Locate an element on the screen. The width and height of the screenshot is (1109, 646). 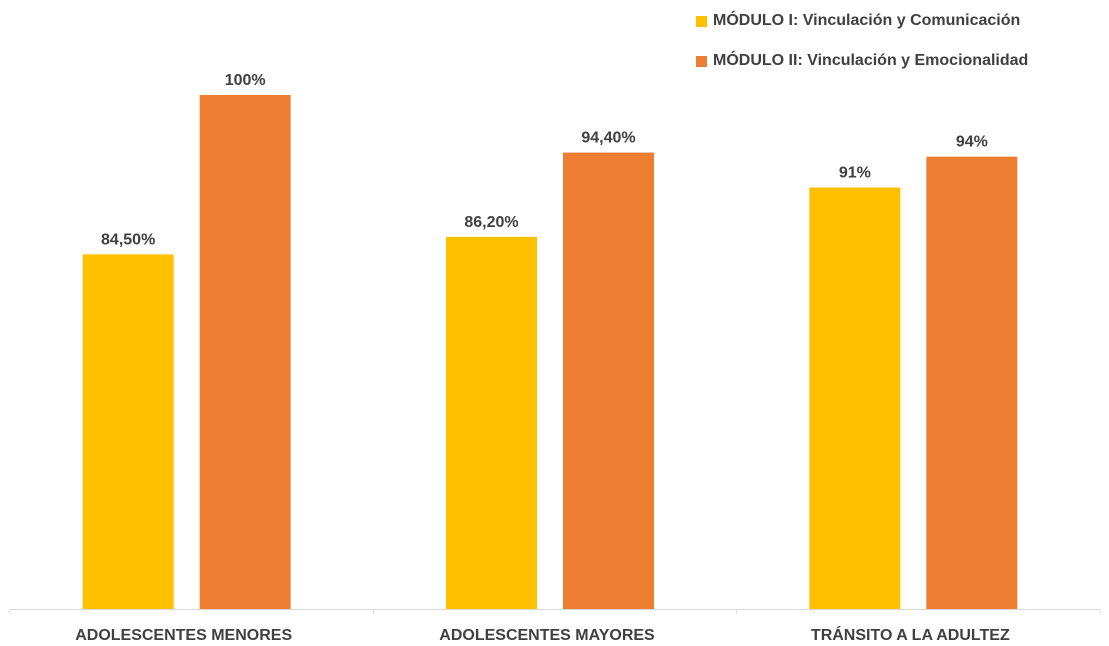
data-label-1-1: 84,50% is located at coordinates (128, 239).